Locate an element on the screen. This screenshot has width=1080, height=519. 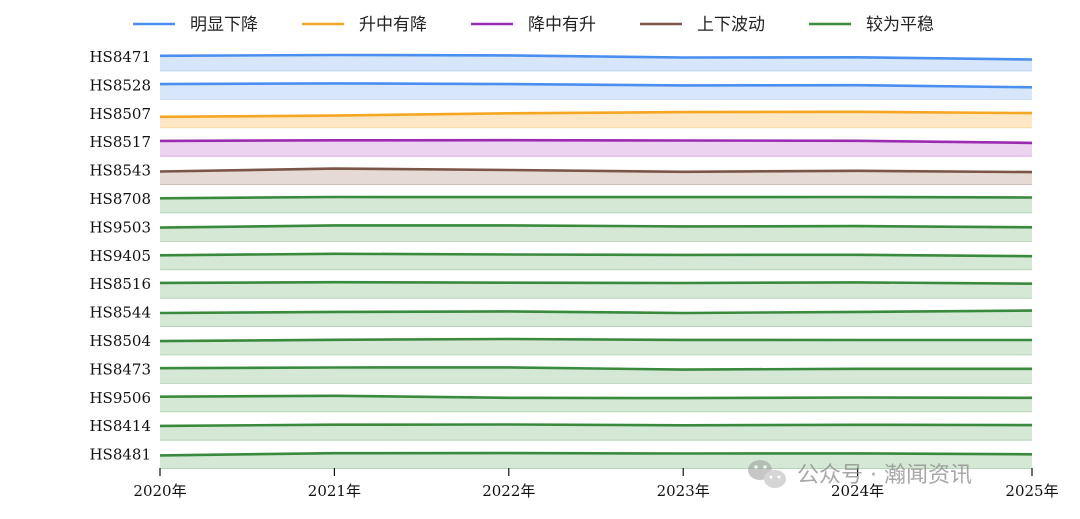
x-tick-label: 2023年 is located at coordinates (683, 491).